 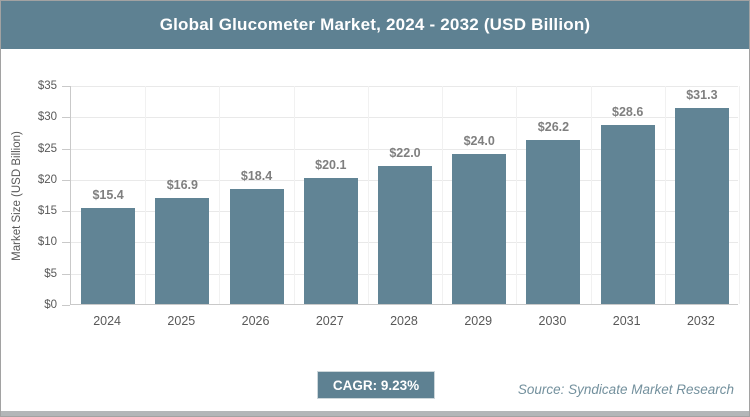 What do you see at coordinates (107, 321) in the screenshot?
I see `x-axis-tick-label: 2024` at bounding box center [107, 321].